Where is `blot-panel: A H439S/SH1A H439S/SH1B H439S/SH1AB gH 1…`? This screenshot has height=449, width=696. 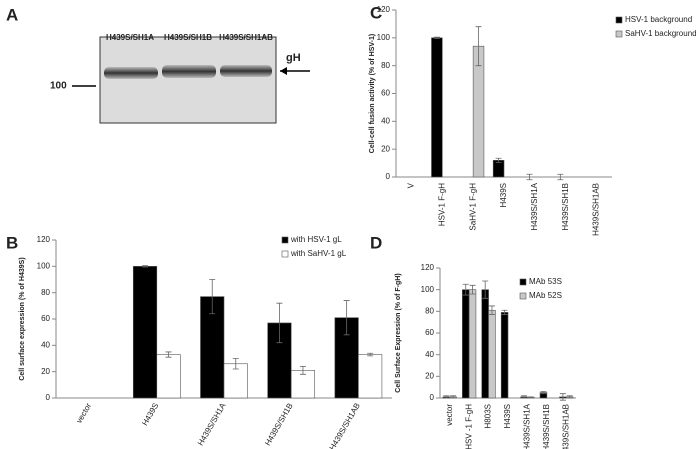
blot-panel: A H439S/SH1A H439S/SH1B H439S/SH1AB gH 1… is located at coordinates (158, 64).